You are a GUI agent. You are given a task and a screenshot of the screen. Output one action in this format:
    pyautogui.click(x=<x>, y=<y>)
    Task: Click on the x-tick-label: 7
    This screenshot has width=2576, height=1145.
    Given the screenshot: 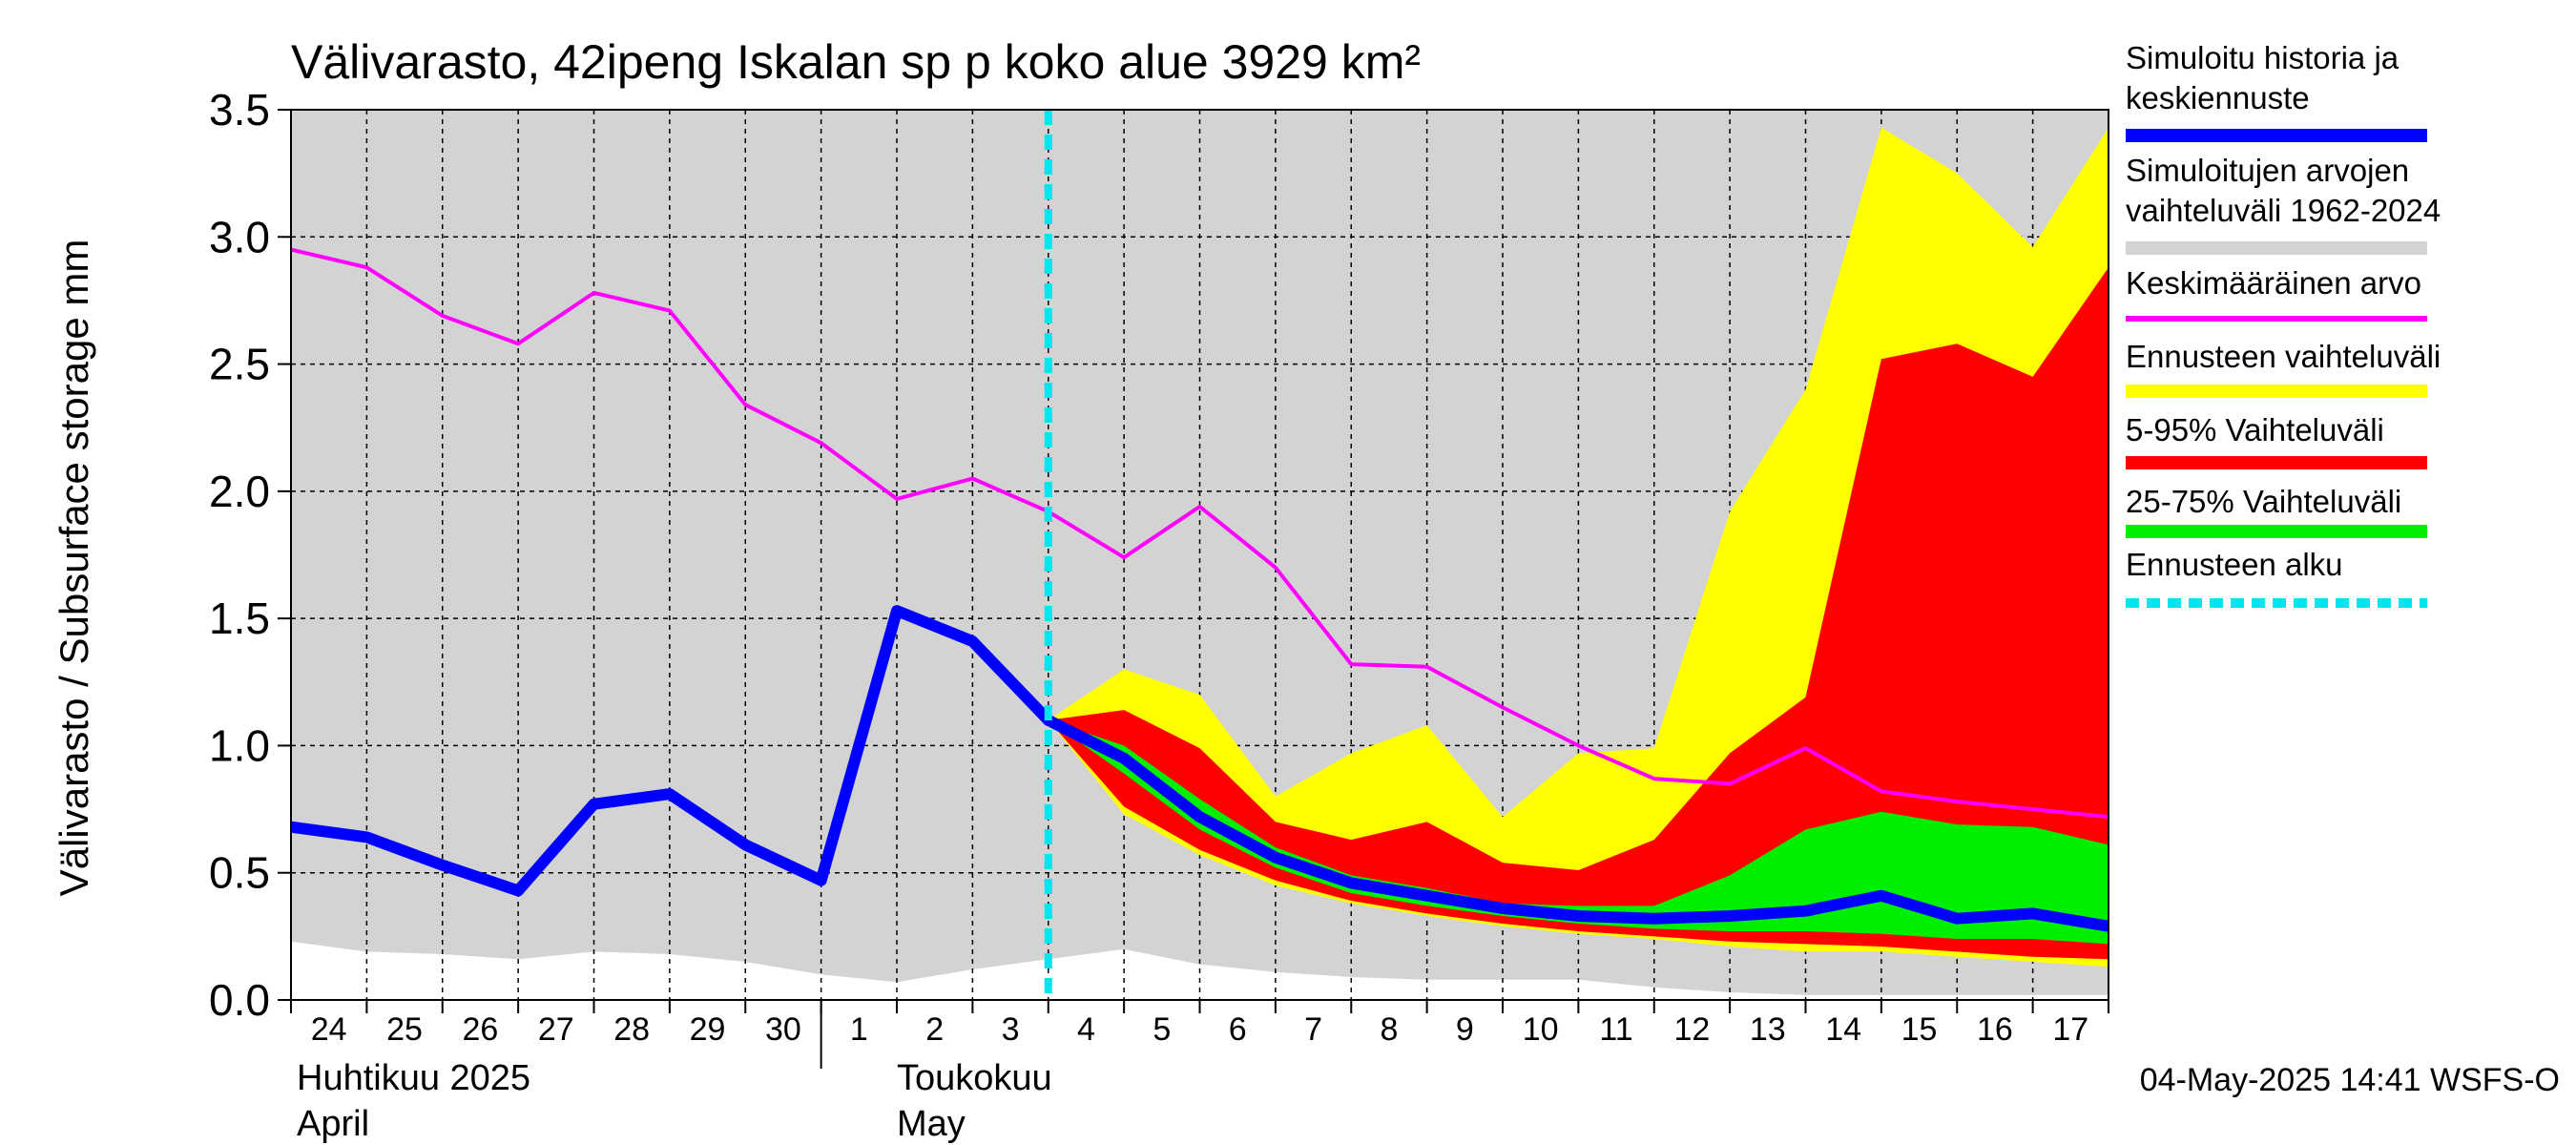 What is the action you would take?
    pyautogui.click(x=1313, y=1029)
    